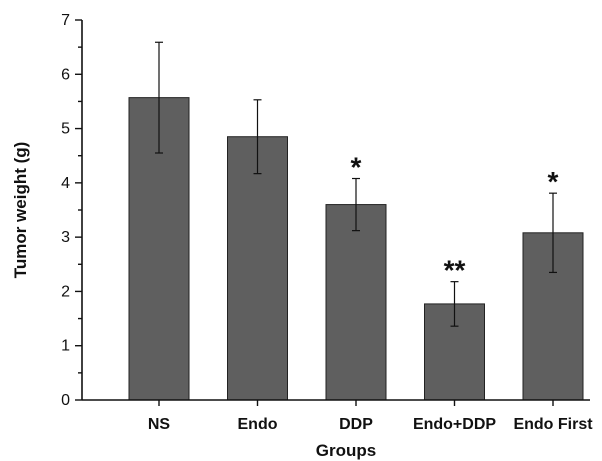  What do you see at coordinates (553, 424) in the screenshot?
I see `x-tick-label: Endo First` at bounding box center [553, 424].